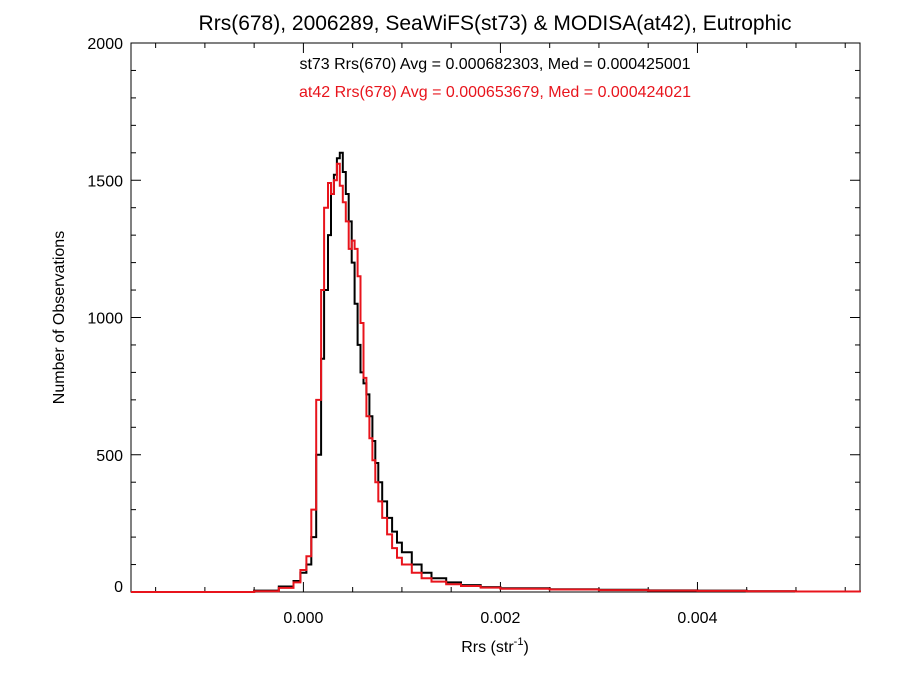 This screenshot has height=675, width=900. What do you see at coordinates (303, 618) in the screenshot?
I see `x-tick-label: 0.000` at bounding box center [303, 618].